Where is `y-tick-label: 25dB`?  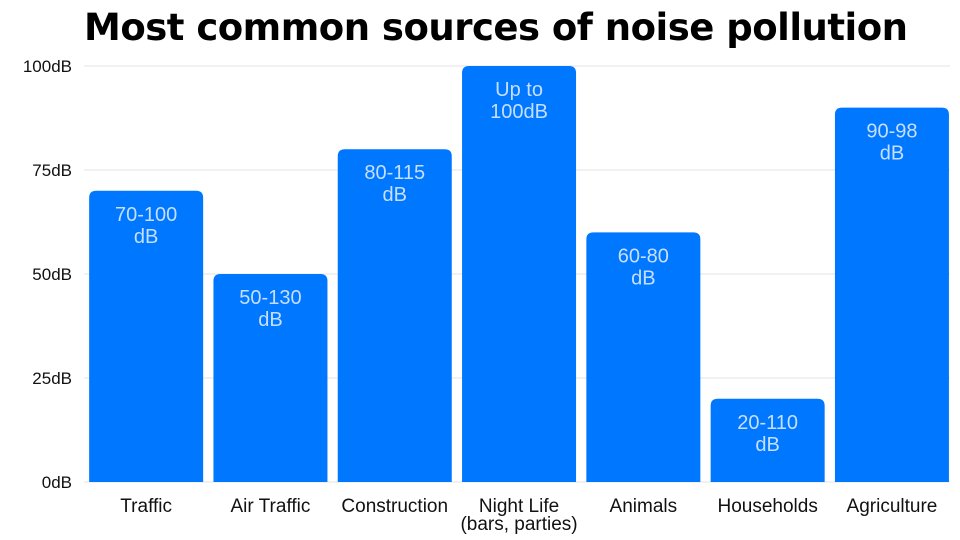
y-tick-label: 25dB is located at coordinates (52, 378).